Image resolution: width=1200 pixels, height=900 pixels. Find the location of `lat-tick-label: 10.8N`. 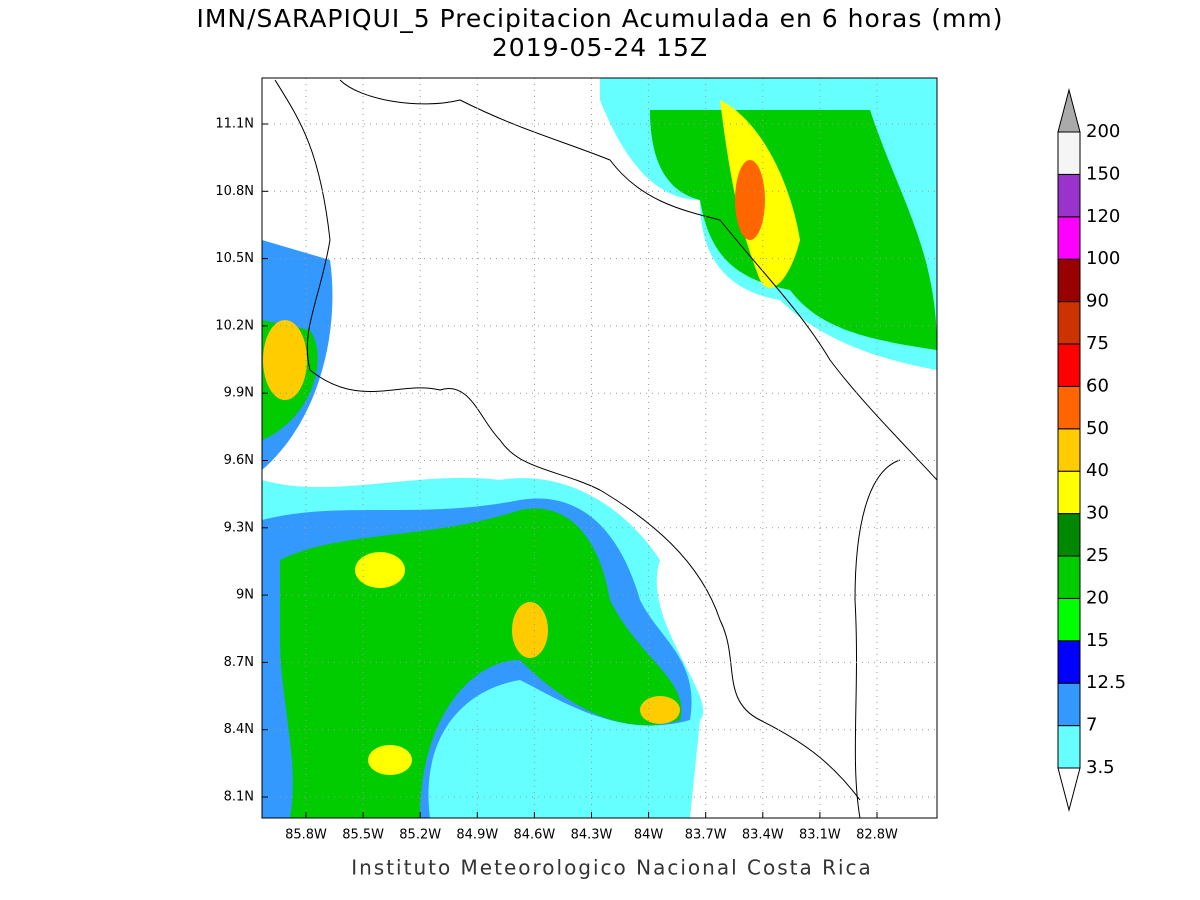

lat-tick-label: 10.8N is located at coordinates (234, 191).